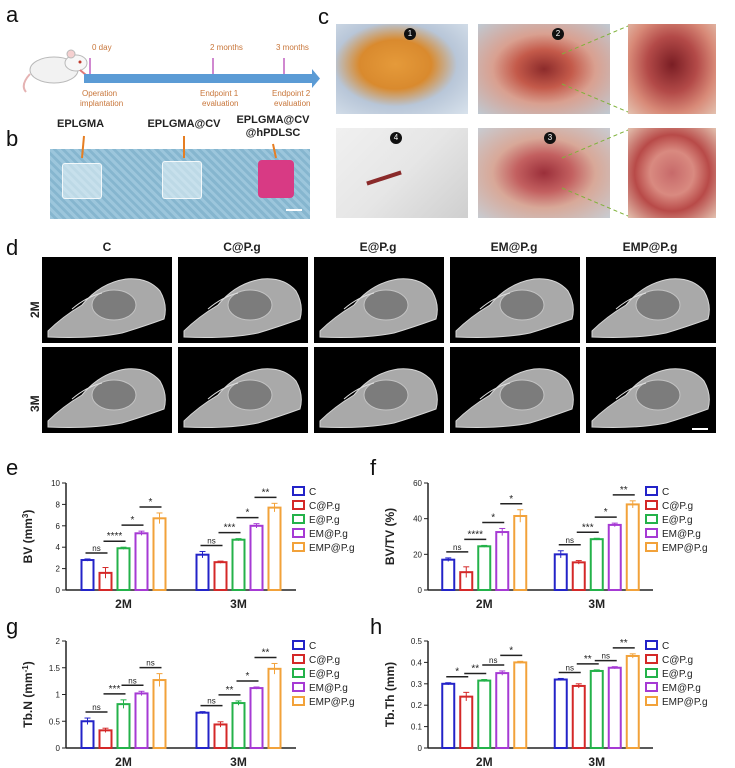 This screenshot has width=735, height=768. I want to click on x-category-label: 2M, so click(484, 604).